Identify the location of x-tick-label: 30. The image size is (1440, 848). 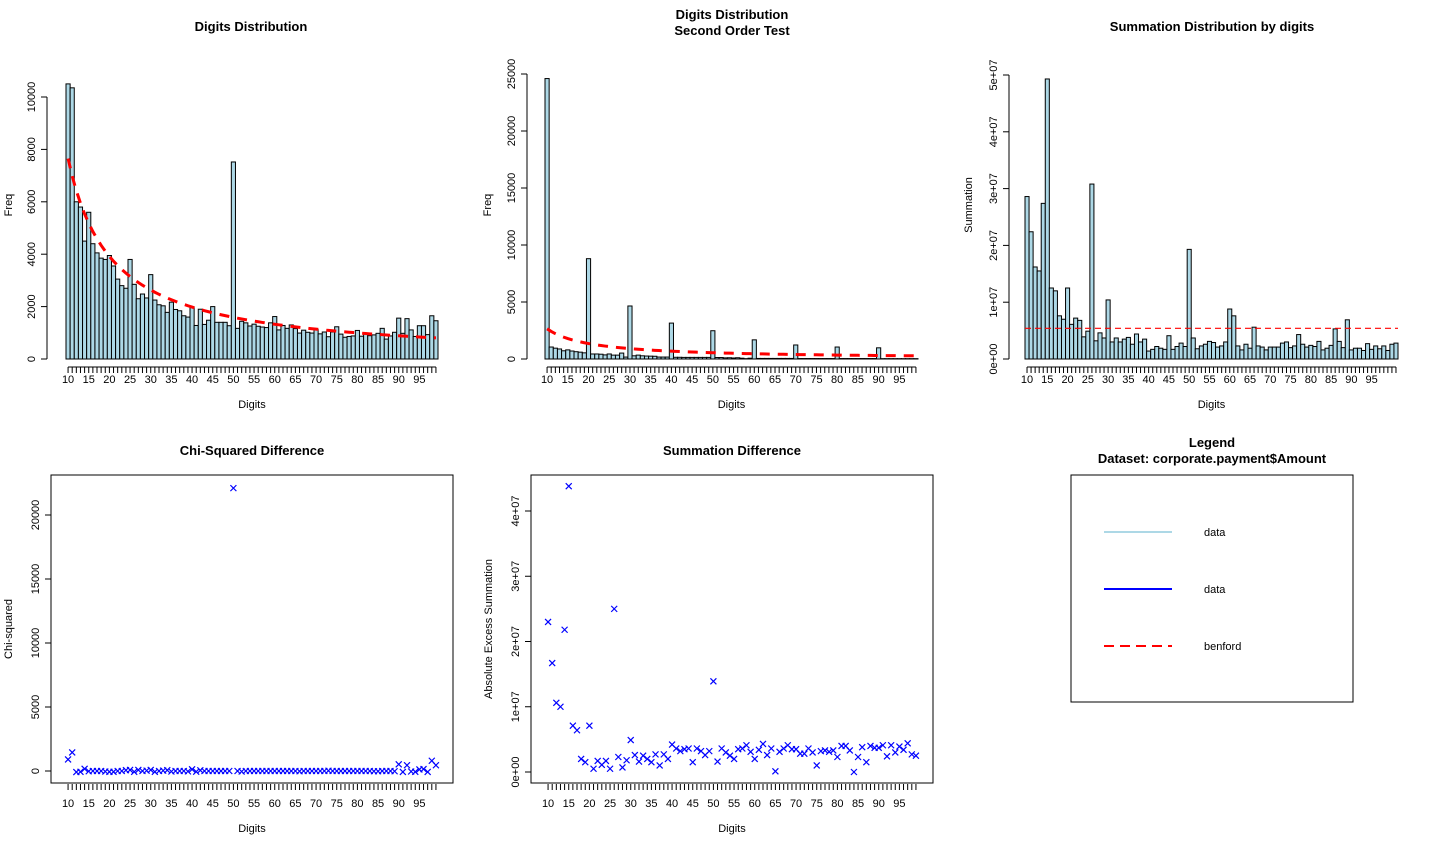
(630, 380).